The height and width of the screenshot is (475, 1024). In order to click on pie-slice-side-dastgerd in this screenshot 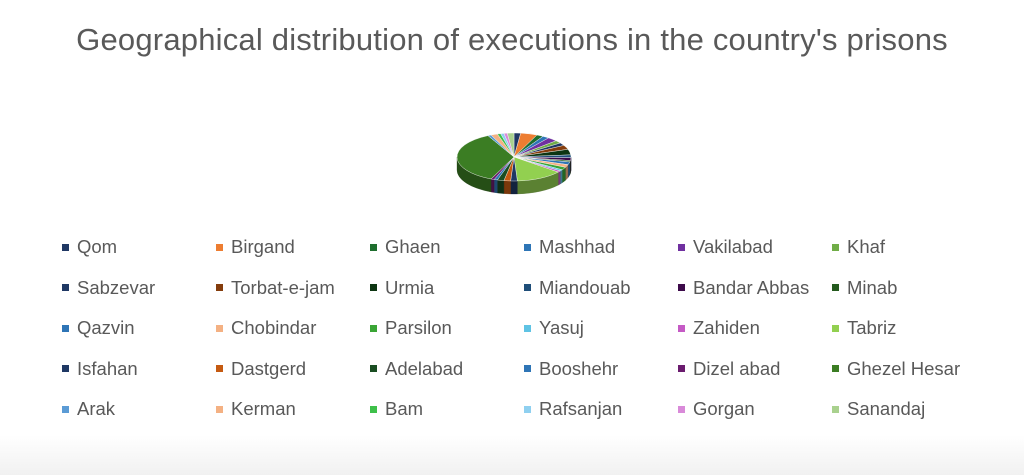, I will do `click(507, 187)`.